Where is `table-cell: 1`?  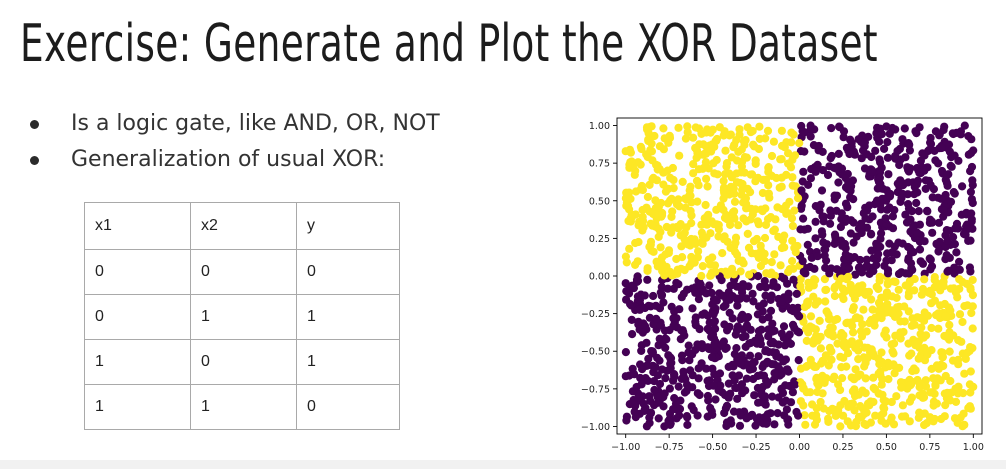 table-cell: 1 is located at coordinates (348, 362).